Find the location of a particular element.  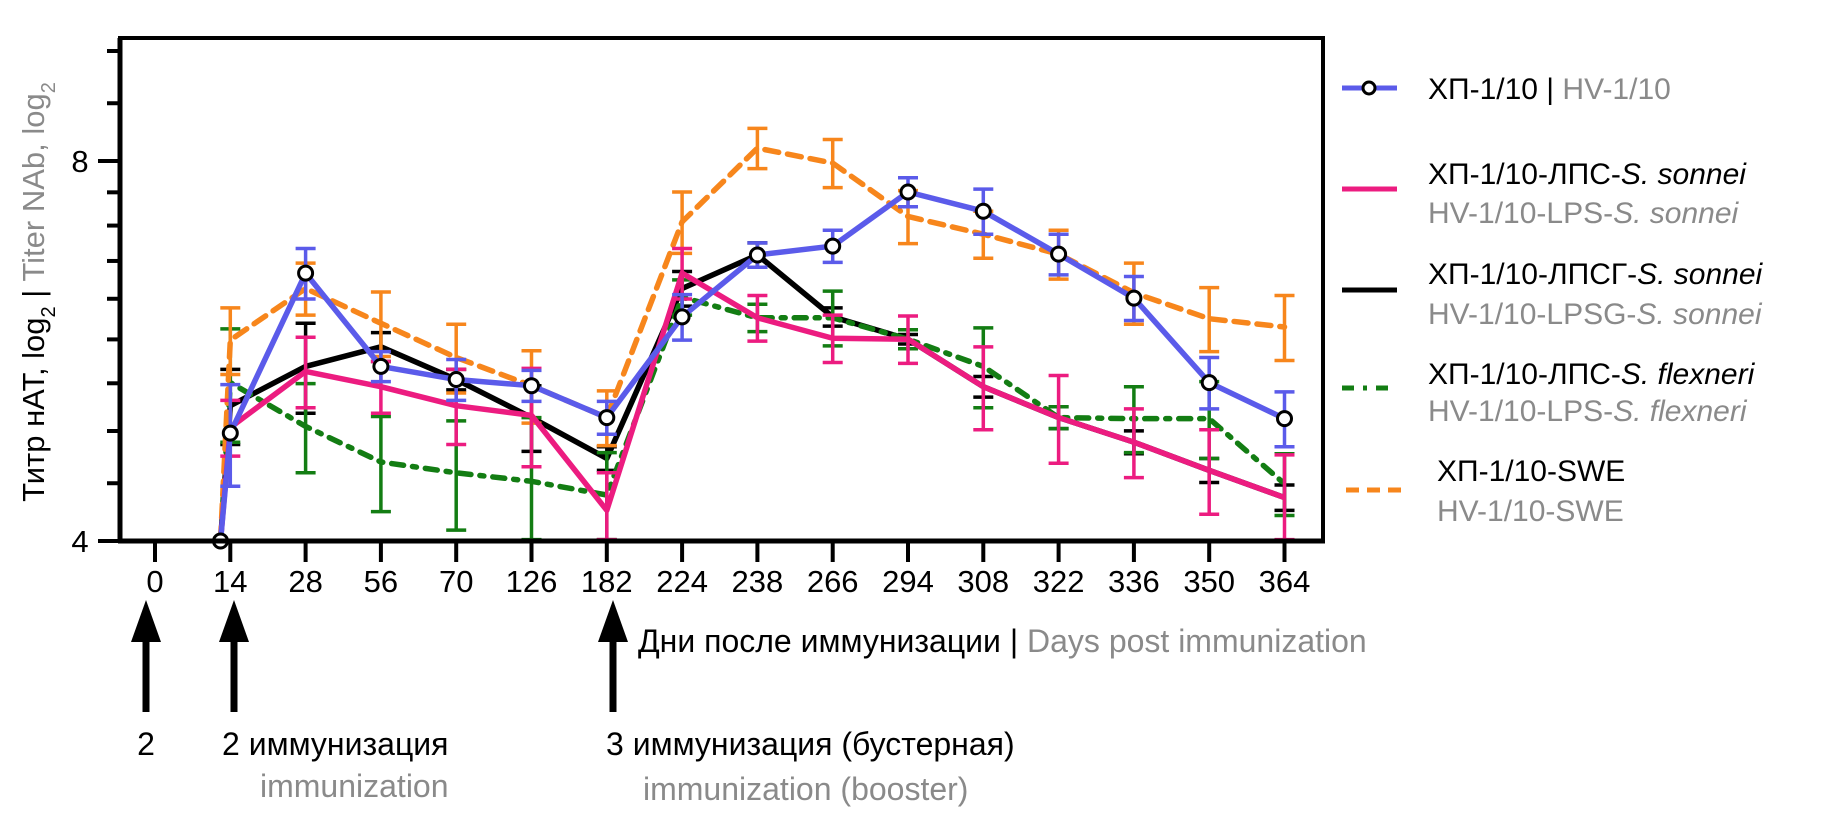

x-tick-label-294: 294 is located at coordinates (908, 581).